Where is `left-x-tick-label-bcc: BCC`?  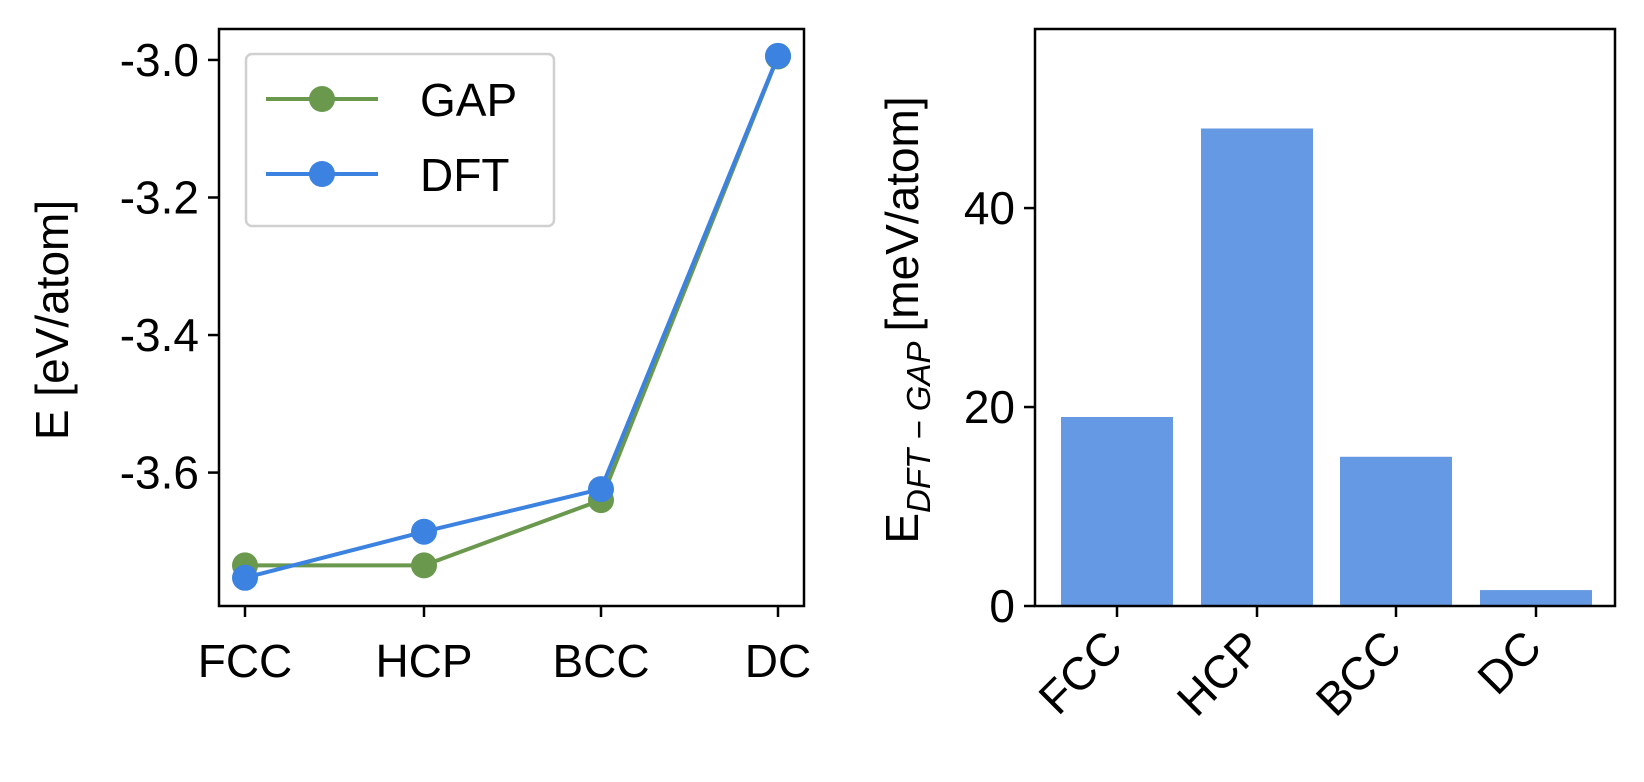 left-x-tick-label-bcc: BCC is located at coordinates (600, 661).